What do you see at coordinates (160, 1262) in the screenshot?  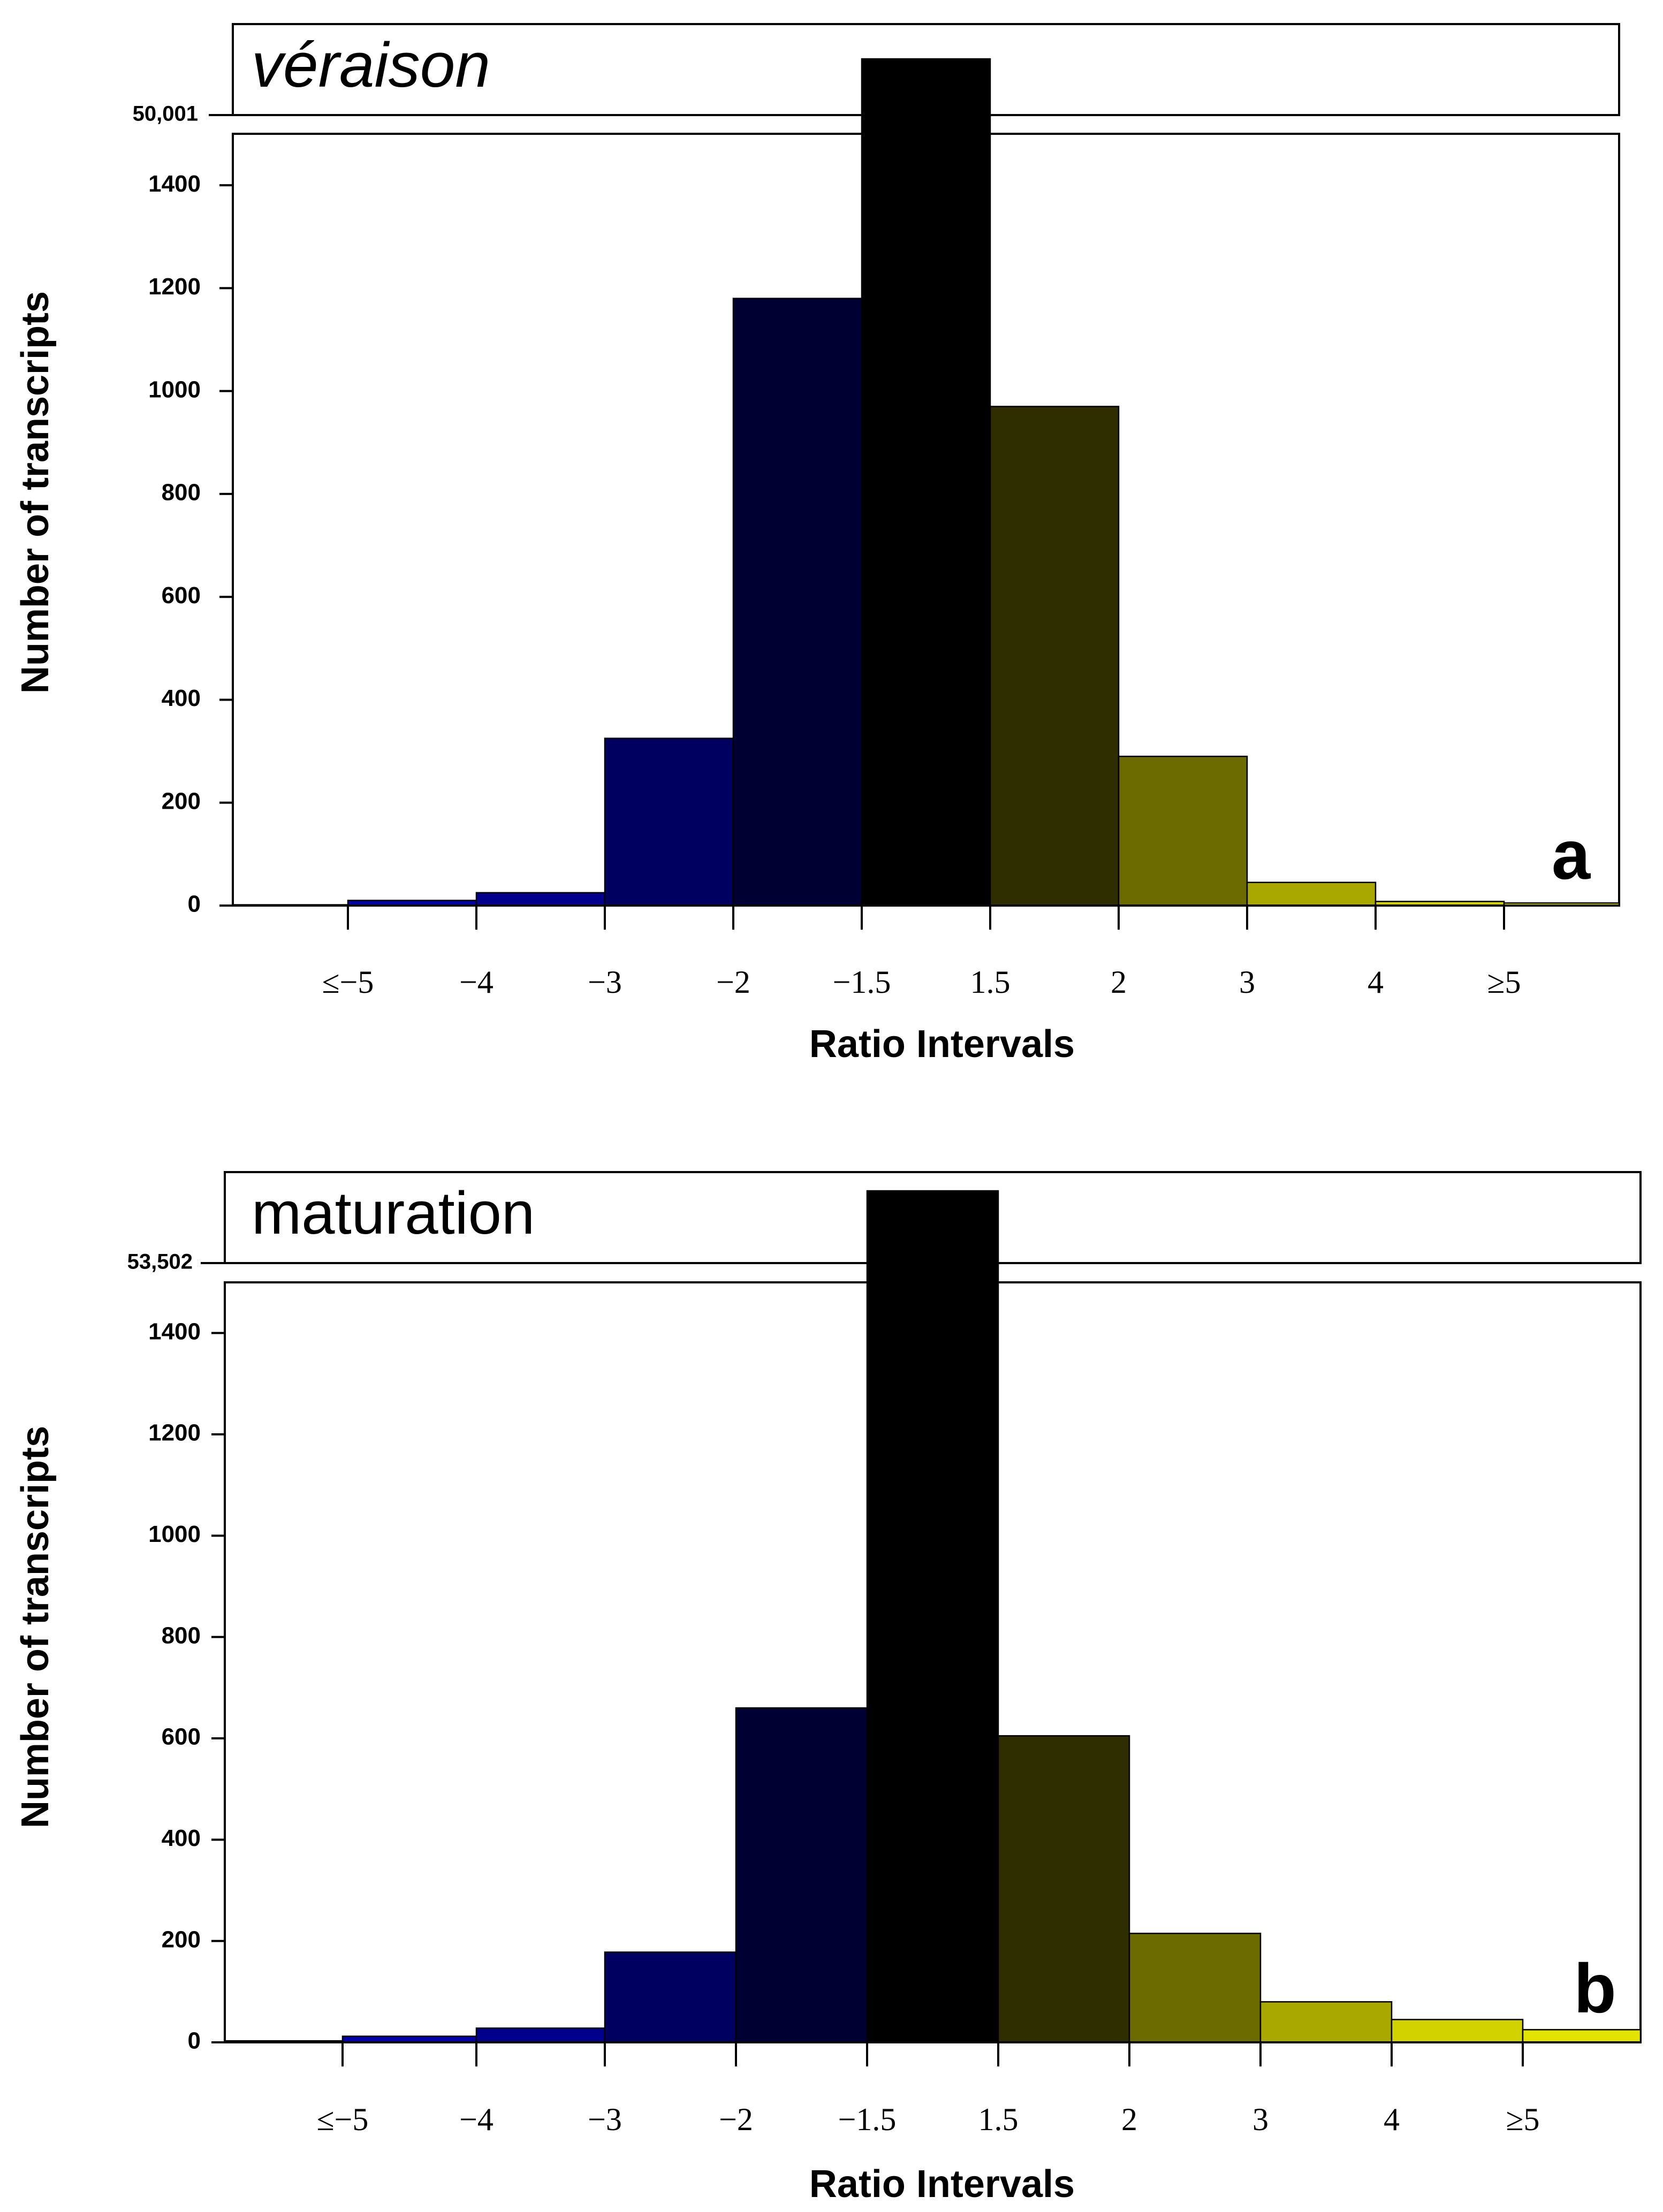 I see `break-value-label: 53,502` at bounding box center [160, 1262].